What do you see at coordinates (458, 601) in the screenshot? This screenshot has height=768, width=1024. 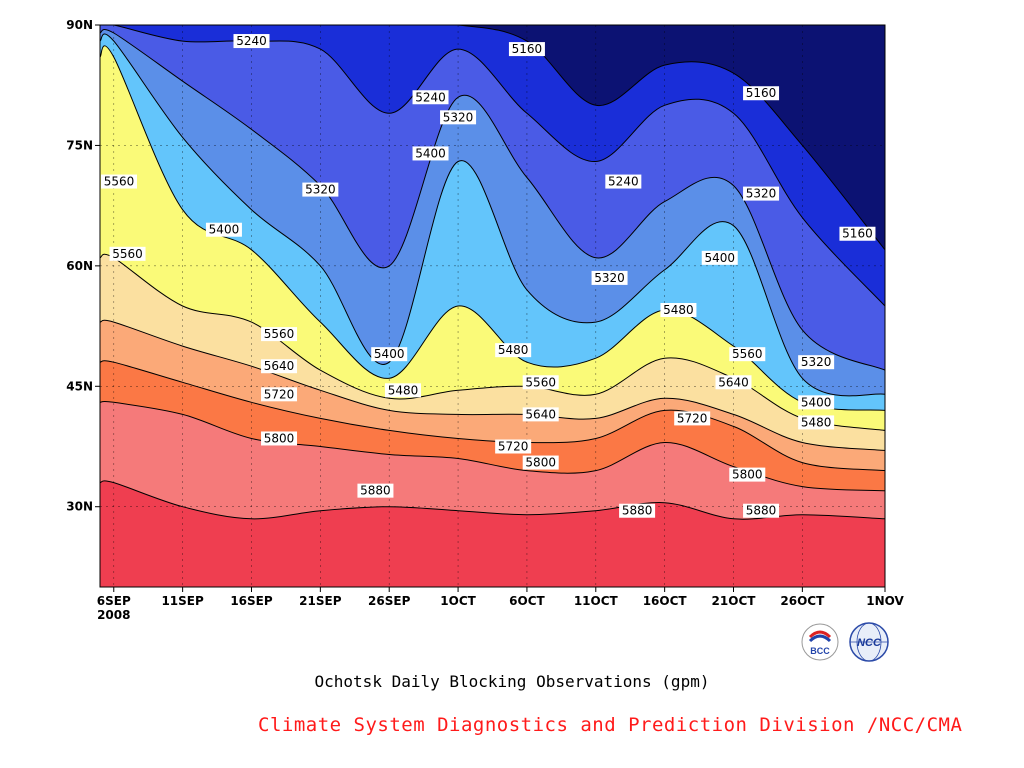 I see `x-tick-label: 1OCT` at bounding box center [458, 601].